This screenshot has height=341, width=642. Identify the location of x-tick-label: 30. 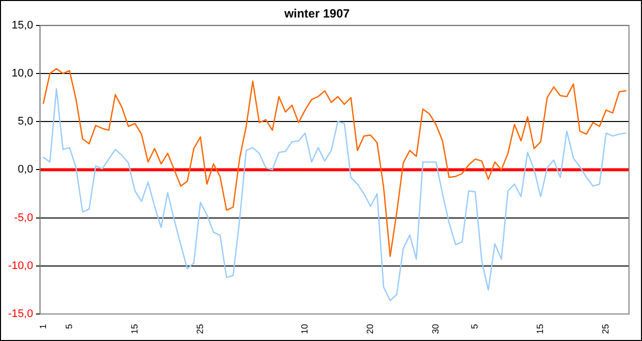
(435, 329).